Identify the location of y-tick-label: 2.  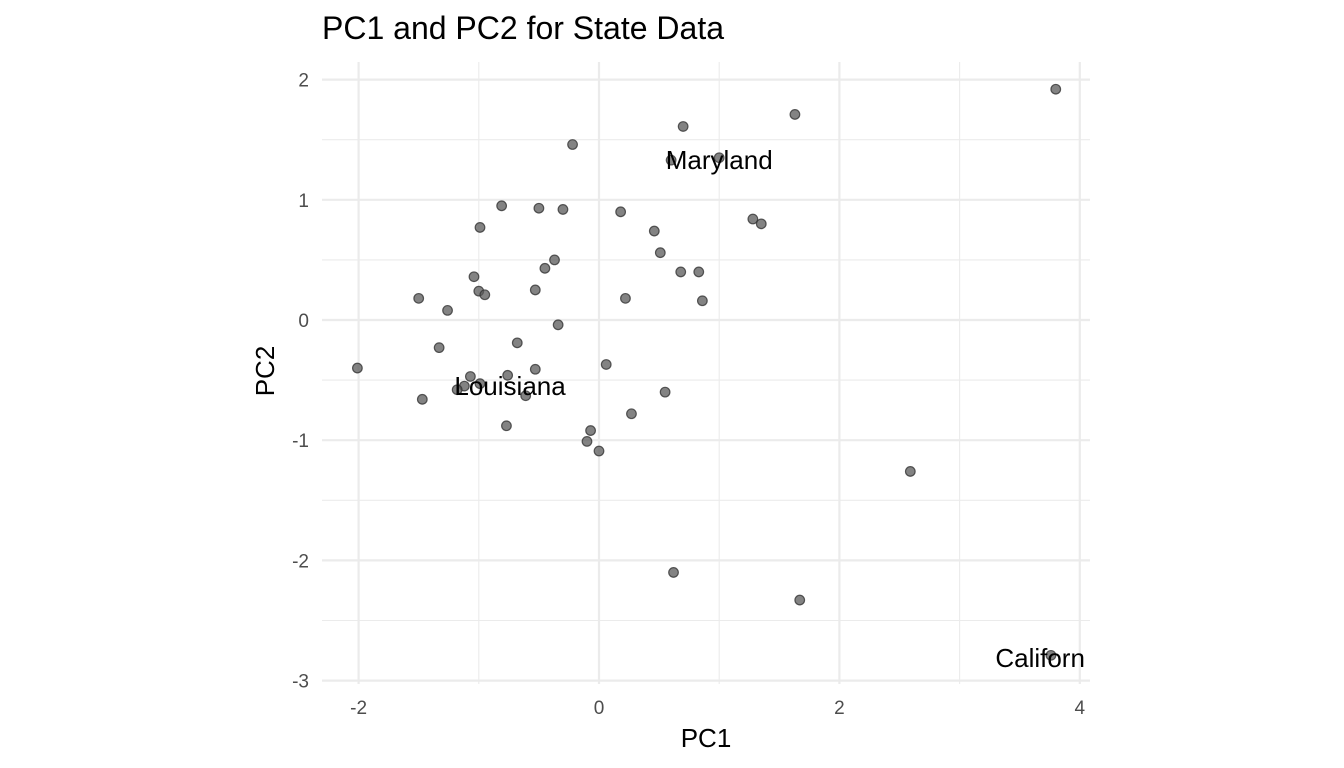
(303, 81).